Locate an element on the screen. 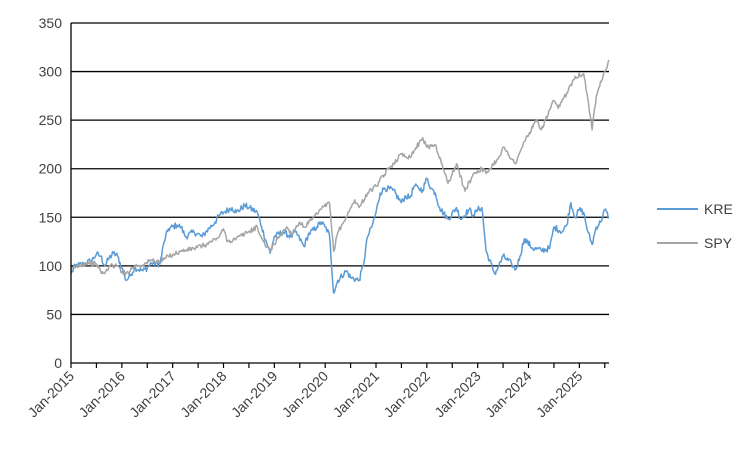  x-tick-label: Jan-2017 is located at coordinates (152, 394).